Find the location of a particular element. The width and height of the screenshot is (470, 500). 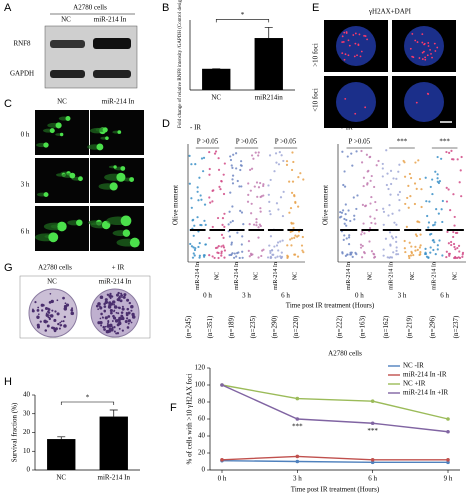

bar is located at coordinates (268, 64).